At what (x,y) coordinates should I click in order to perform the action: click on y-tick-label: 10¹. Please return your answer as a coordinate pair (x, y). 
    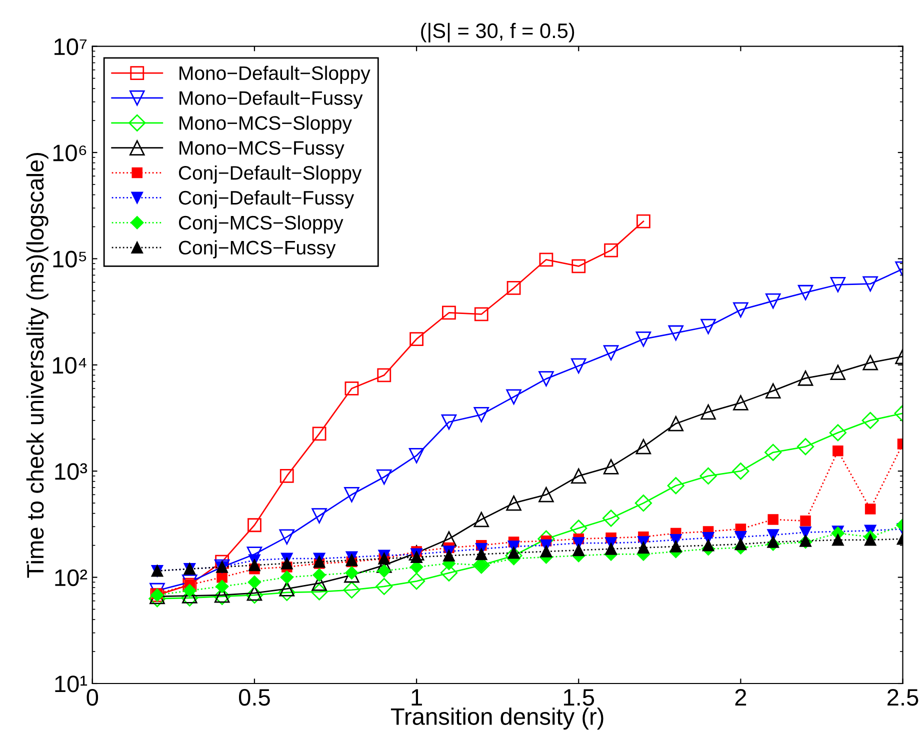
    Looking at the image, I should click on (71, 684).